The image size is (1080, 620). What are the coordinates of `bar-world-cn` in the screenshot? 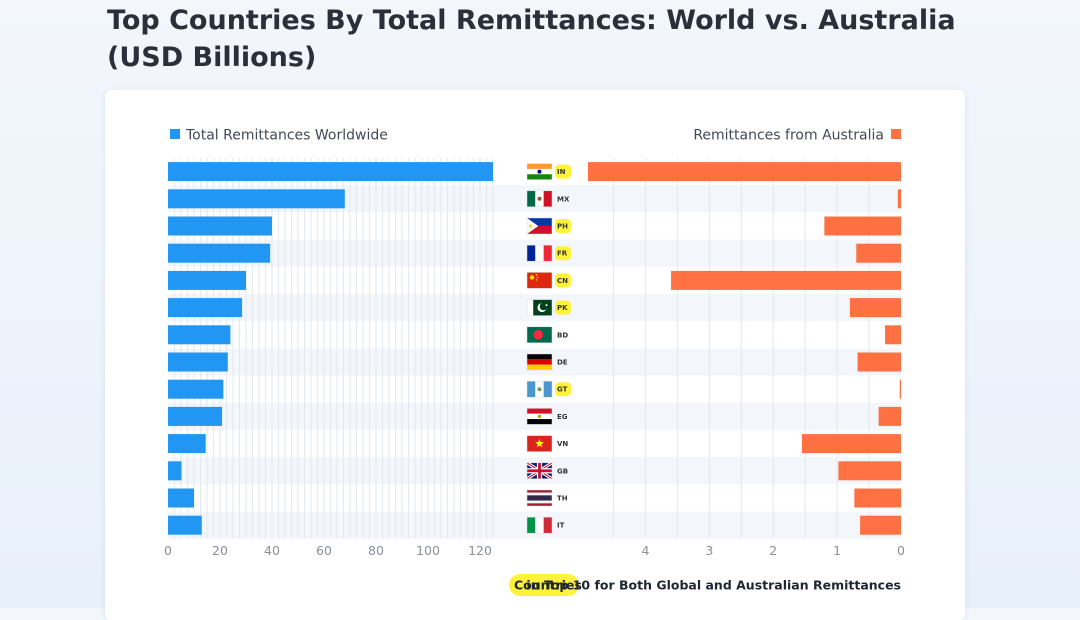 It's located at (207, 280).